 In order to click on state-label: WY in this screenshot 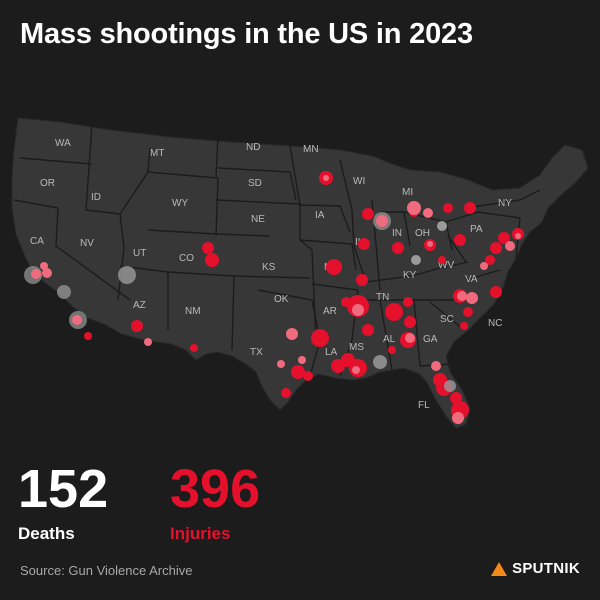, I will do `click(180, 203)`.